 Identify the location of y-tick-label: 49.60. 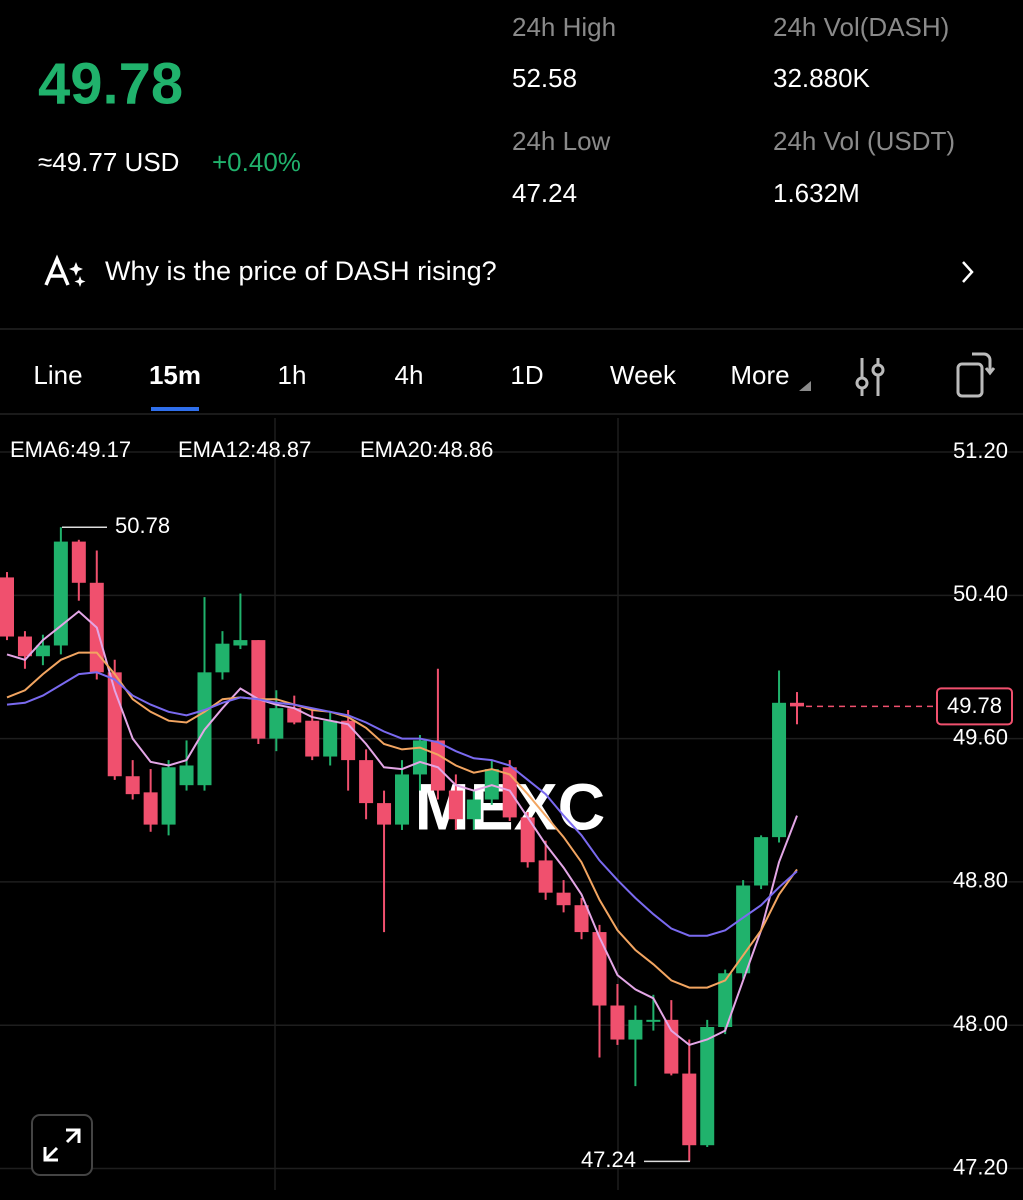
(980, 736).